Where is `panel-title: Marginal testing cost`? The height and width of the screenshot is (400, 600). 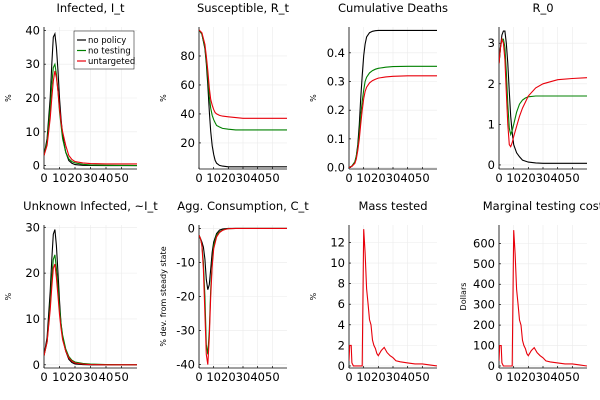 panel-title: Marginal testing cost is located at coordinates (541, 206).